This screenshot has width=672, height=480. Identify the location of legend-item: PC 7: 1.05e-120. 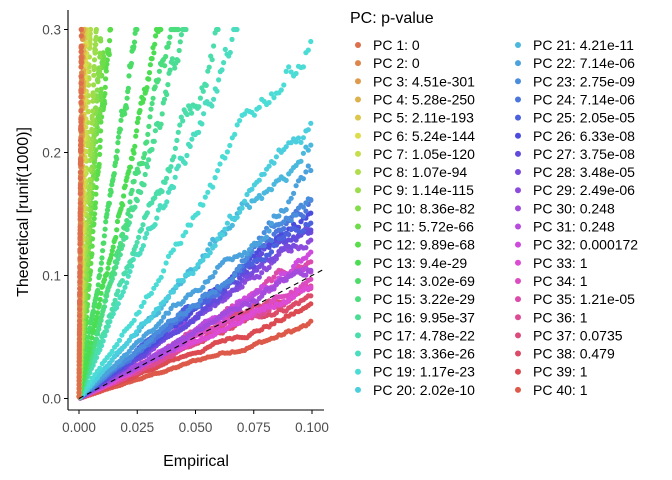
(415, 154).